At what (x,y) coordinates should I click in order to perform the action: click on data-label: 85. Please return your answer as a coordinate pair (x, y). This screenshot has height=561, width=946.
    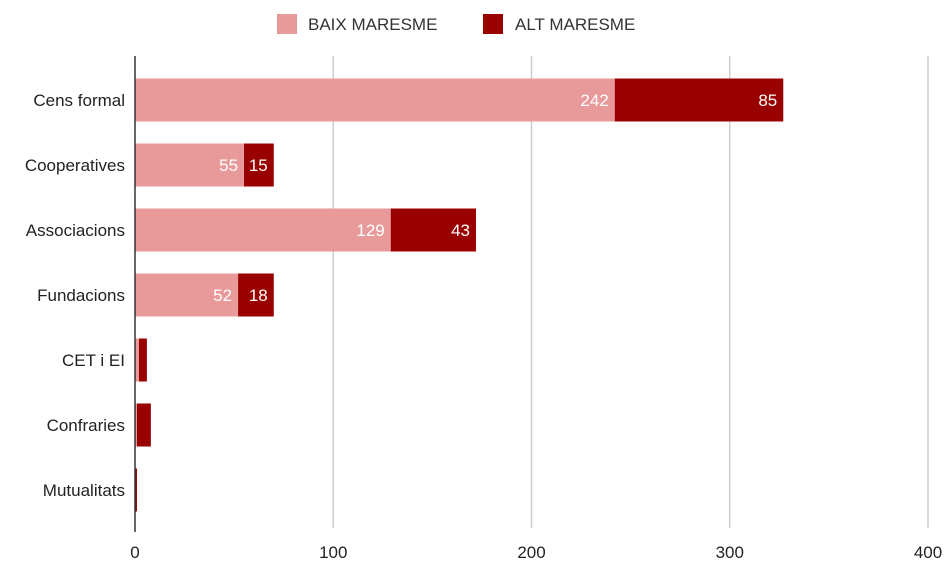
    Looking at the image, I should click on (767, 100).